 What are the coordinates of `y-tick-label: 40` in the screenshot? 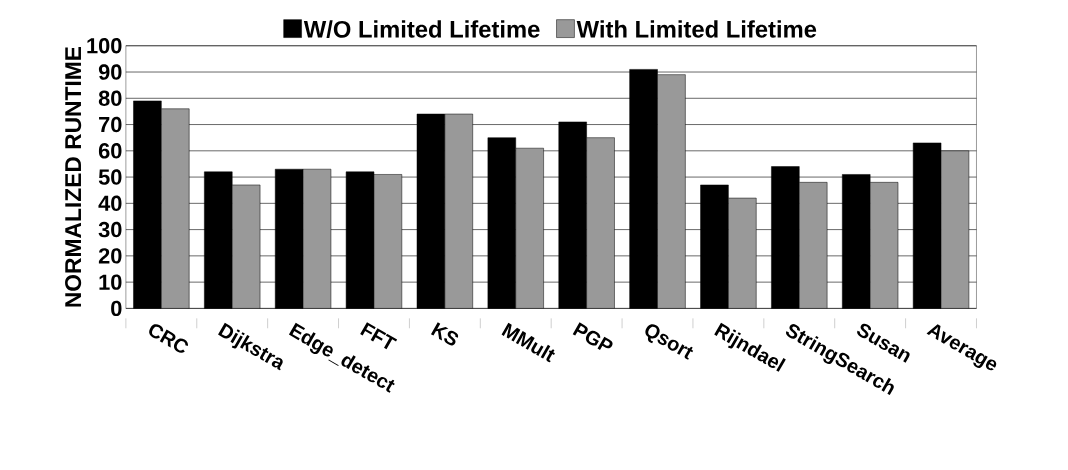 It's located at (110, 203).